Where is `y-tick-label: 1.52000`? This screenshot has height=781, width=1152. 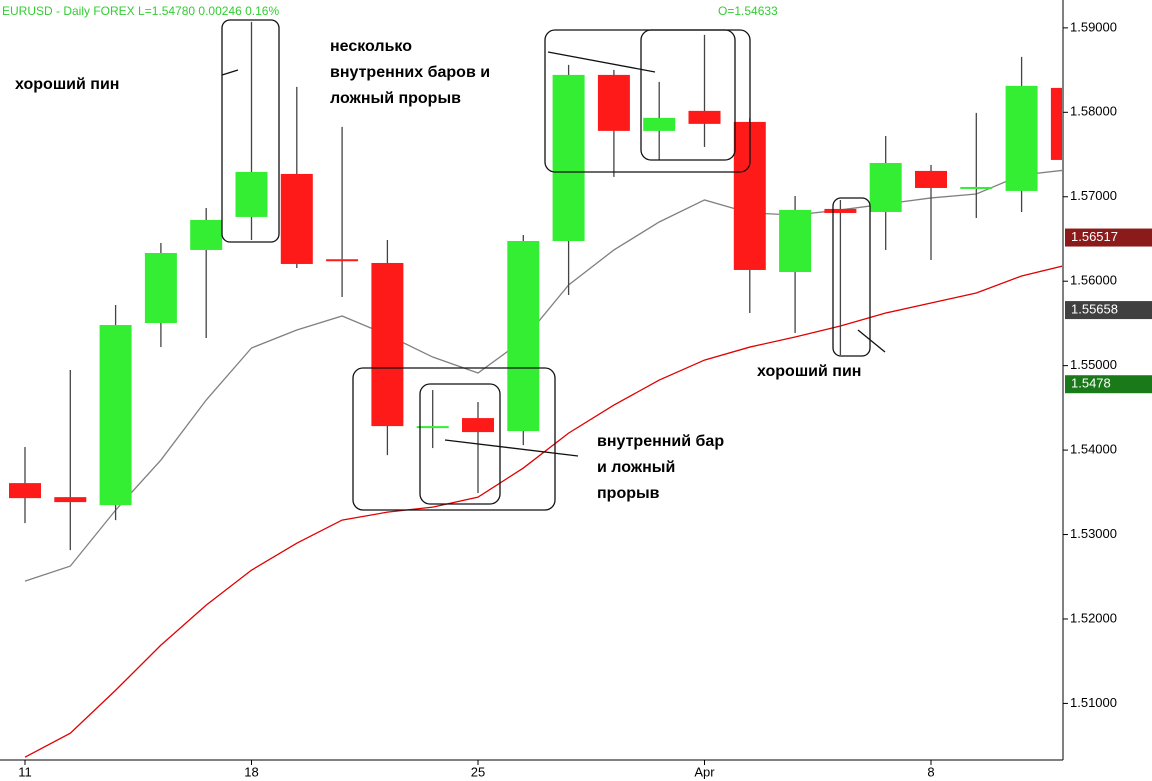 y-tick-label: 1.52000 is located at coordinates (1093, 617).